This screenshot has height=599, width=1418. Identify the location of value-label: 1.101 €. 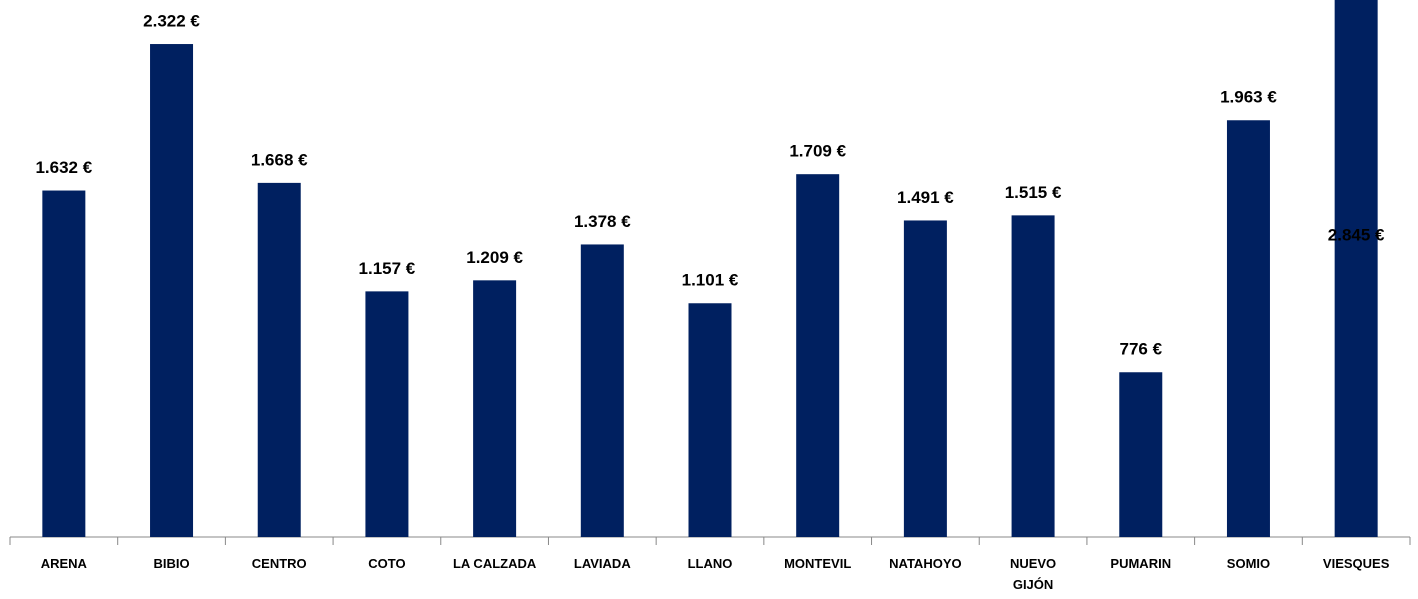
(710, 280).